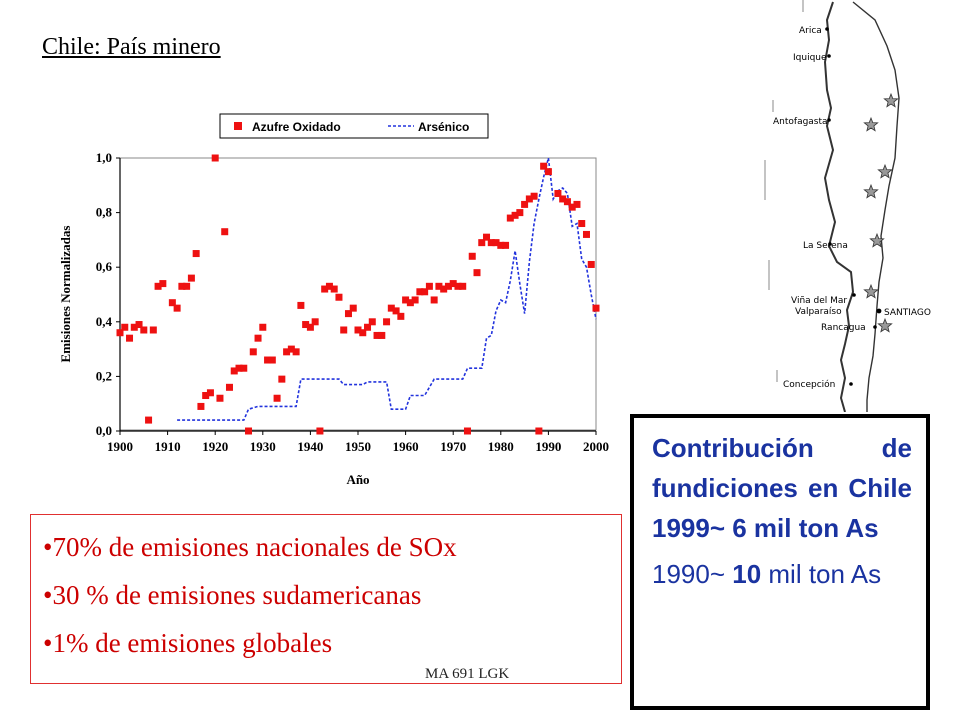 This screenshot has height=720, width=960. What do you see at coordinates (310, 446) in the screenshot?
I see `x-tick-label: 1940` at bounding box center [310, 446].